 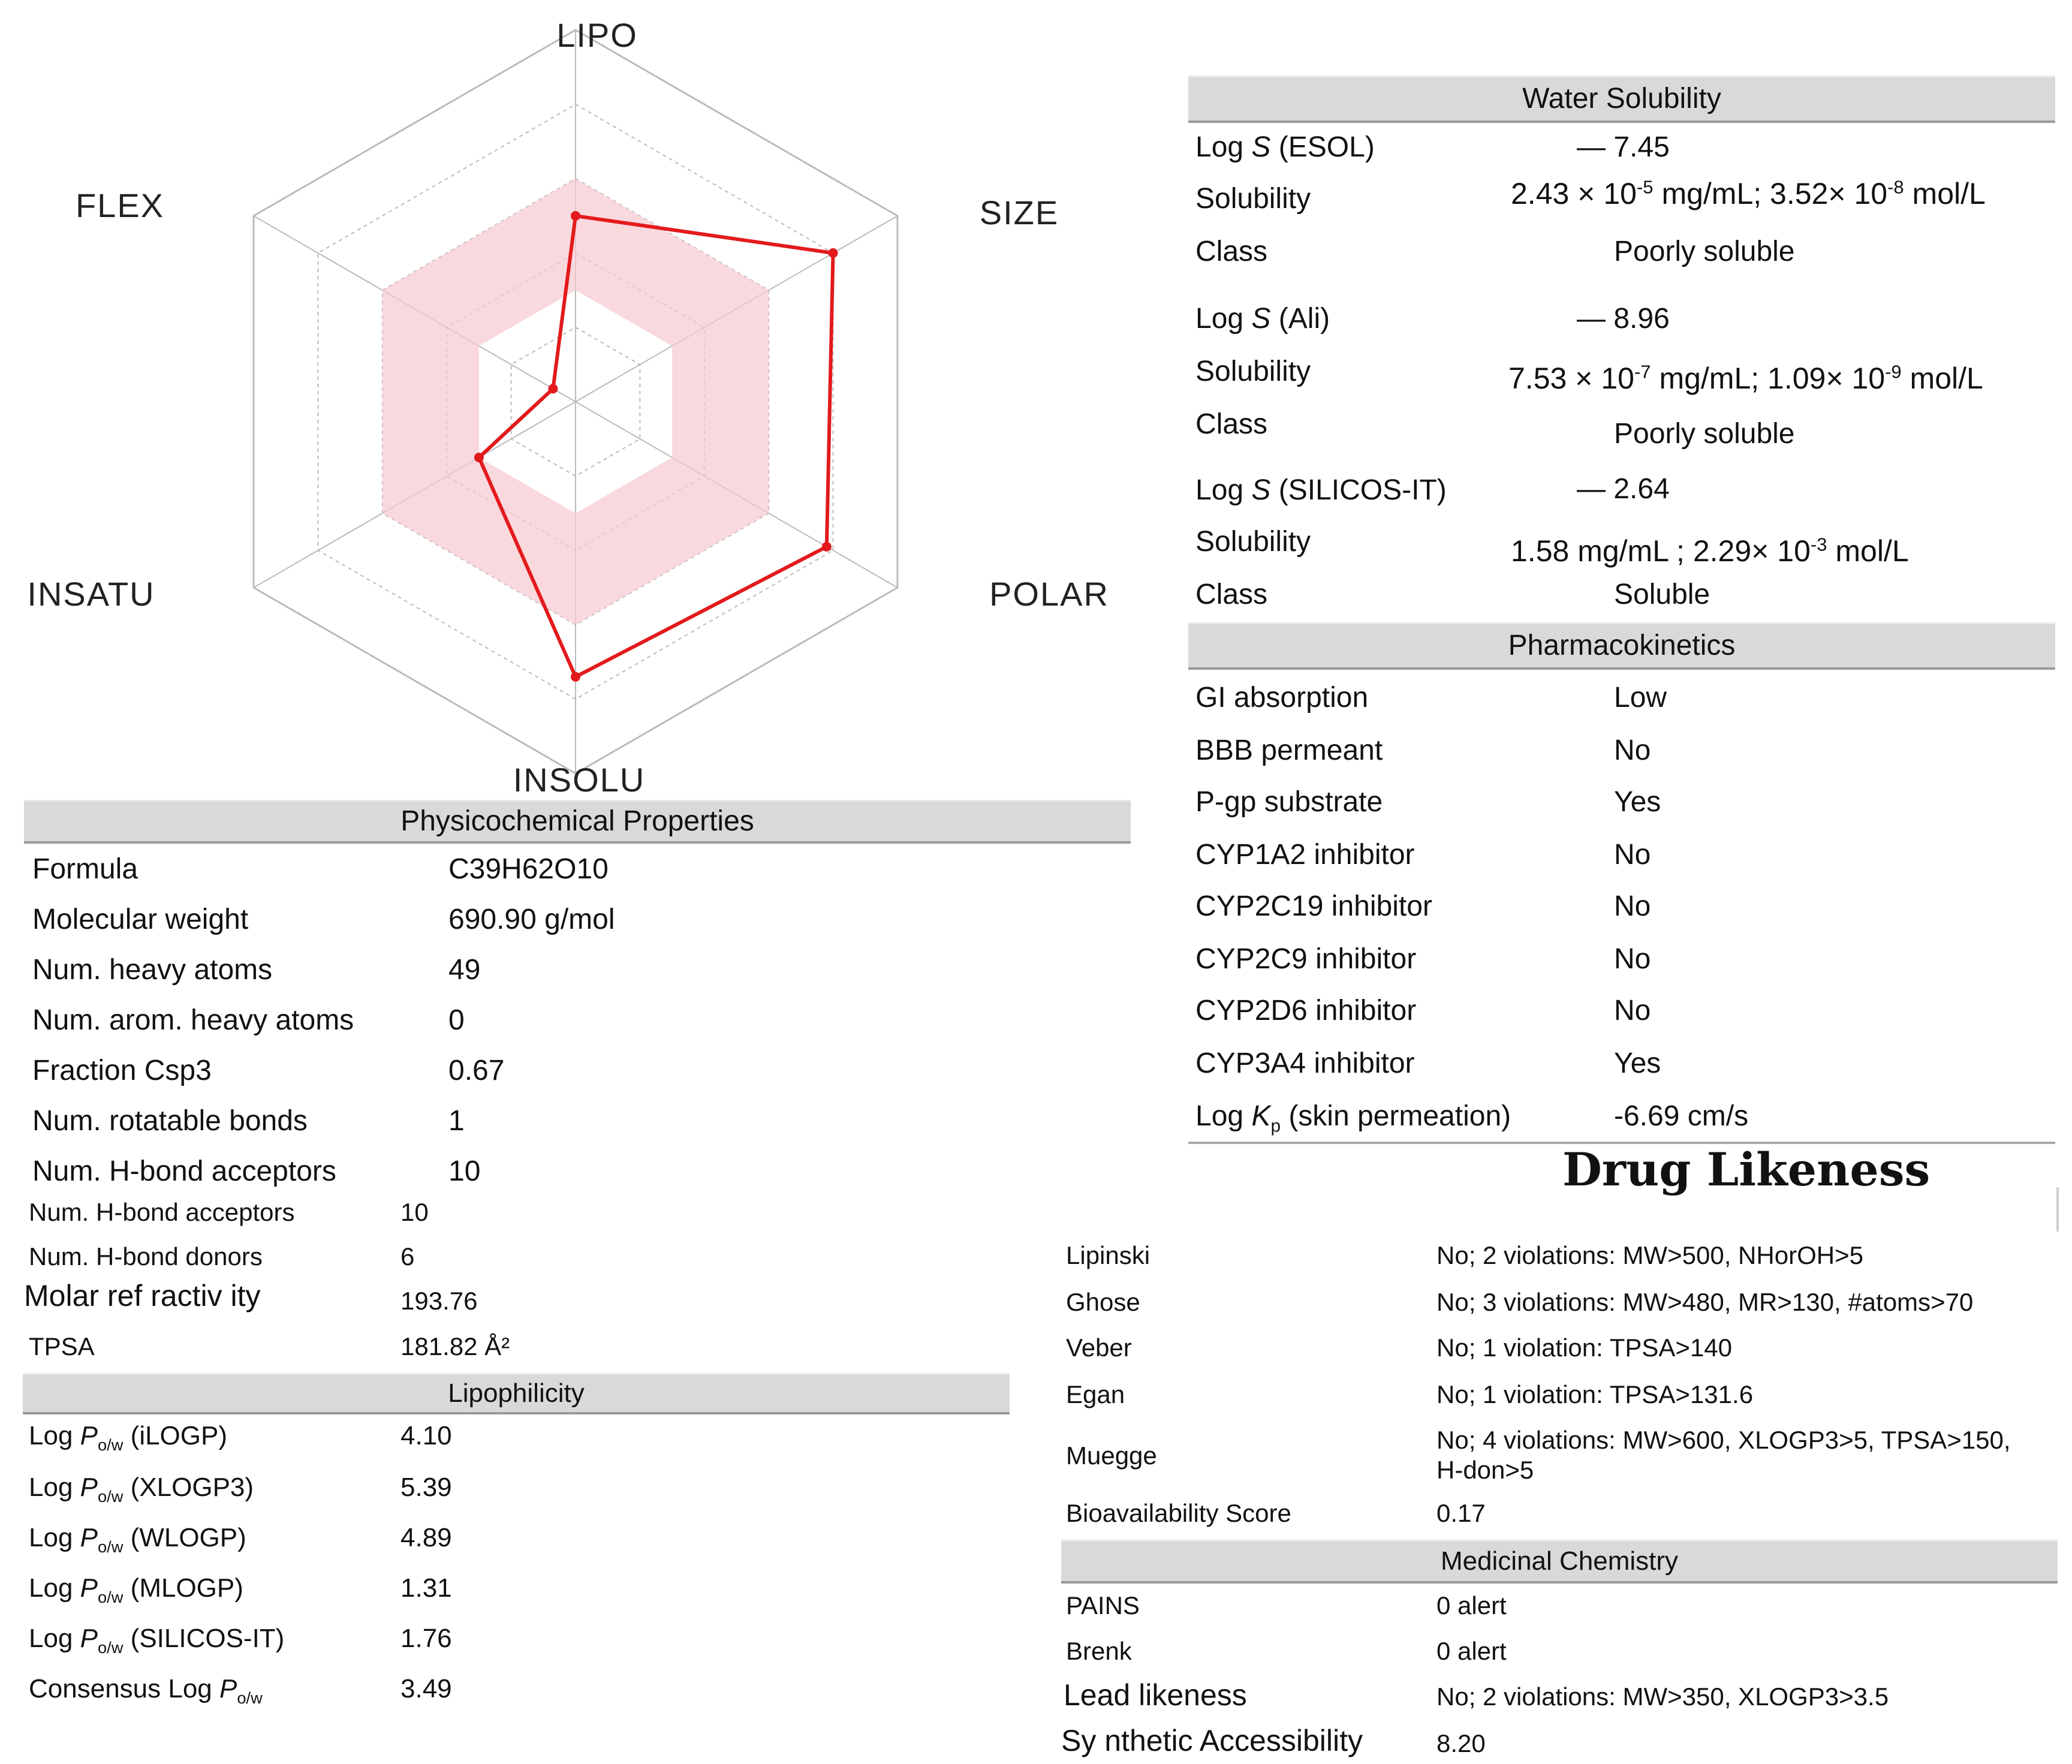 What do you see at coordinates (457, 1121) in the screenshot?
I see `physchem-value: 1` at bounding box center [457, 1121].